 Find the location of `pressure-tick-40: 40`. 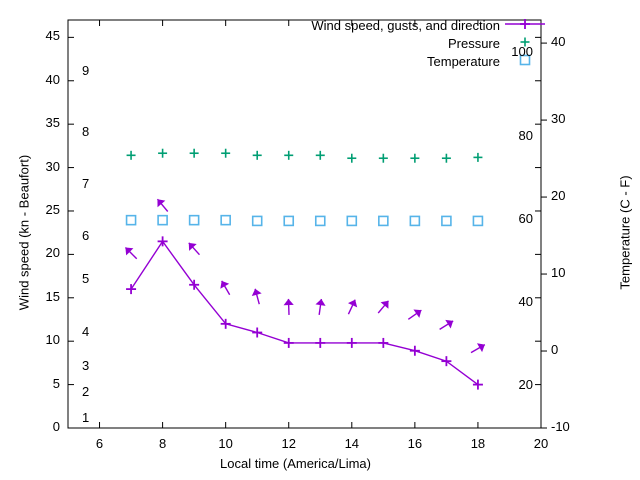

pressure-tick-40: 40 is located at coordinates (525, 302).